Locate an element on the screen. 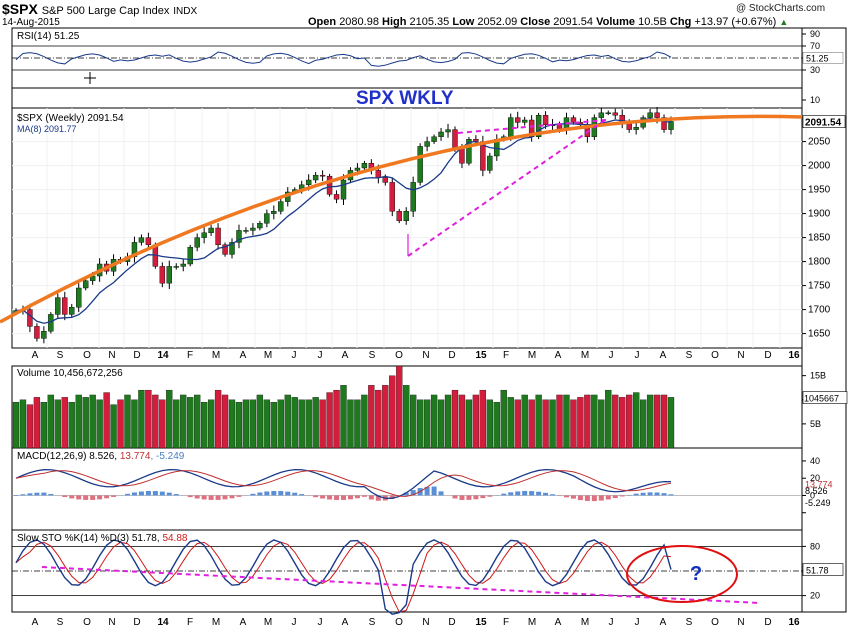  price-tick-label: 1650 is located at coordinates (819, 334).